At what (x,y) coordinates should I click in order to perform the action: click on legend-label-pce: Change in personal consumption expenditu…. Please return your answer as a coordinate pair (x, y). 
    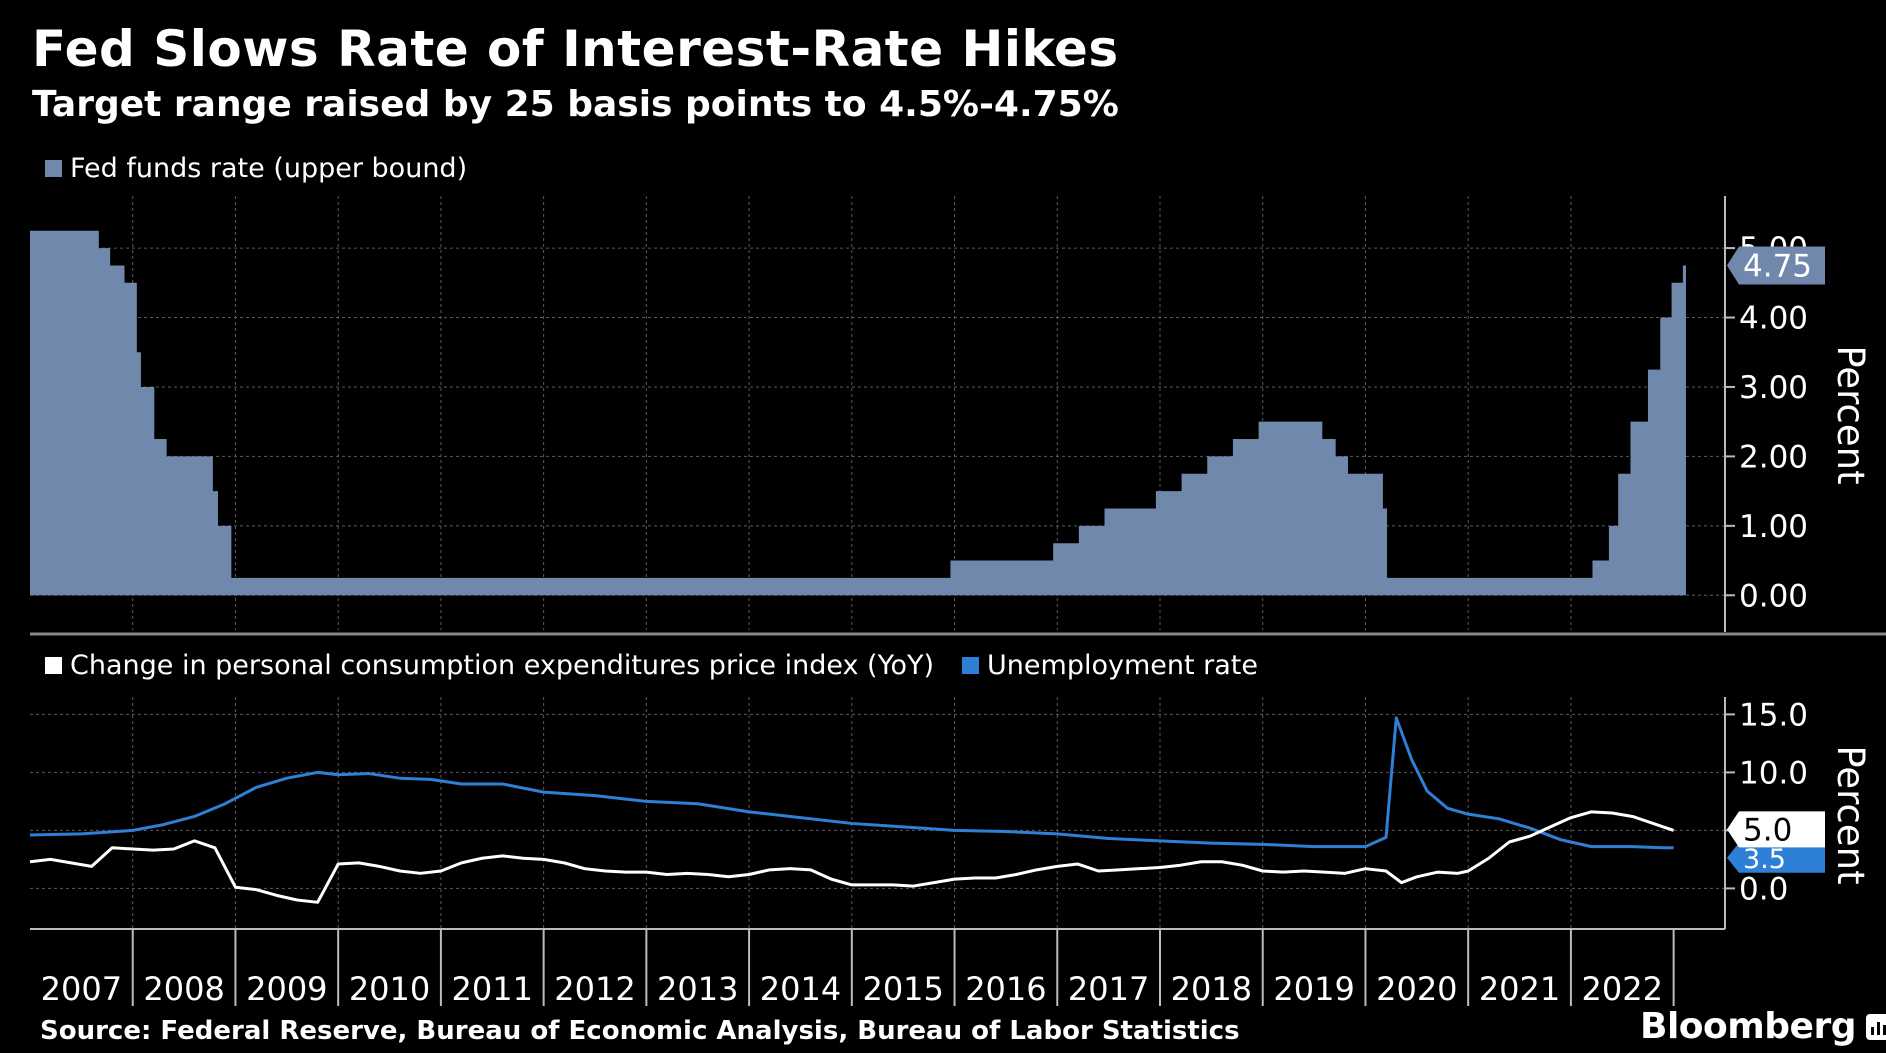
    Looking at the image, I should click on (502, 665).